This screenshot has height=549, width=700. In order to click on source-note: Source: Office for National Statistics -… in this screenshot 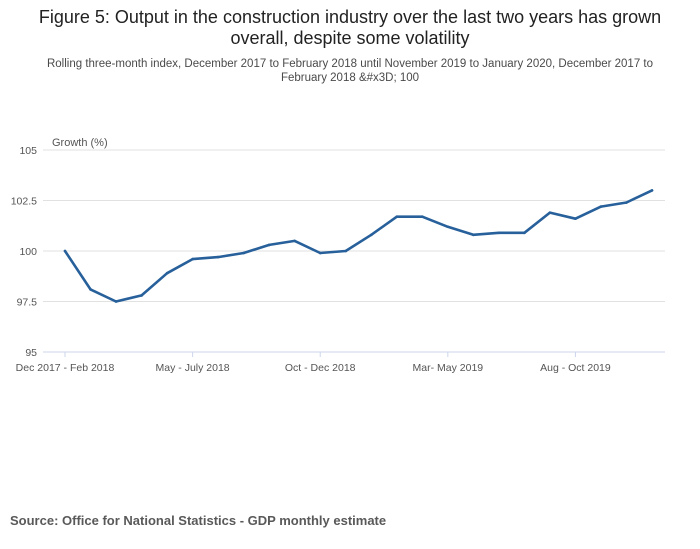, I will do `click(198, 520)`.